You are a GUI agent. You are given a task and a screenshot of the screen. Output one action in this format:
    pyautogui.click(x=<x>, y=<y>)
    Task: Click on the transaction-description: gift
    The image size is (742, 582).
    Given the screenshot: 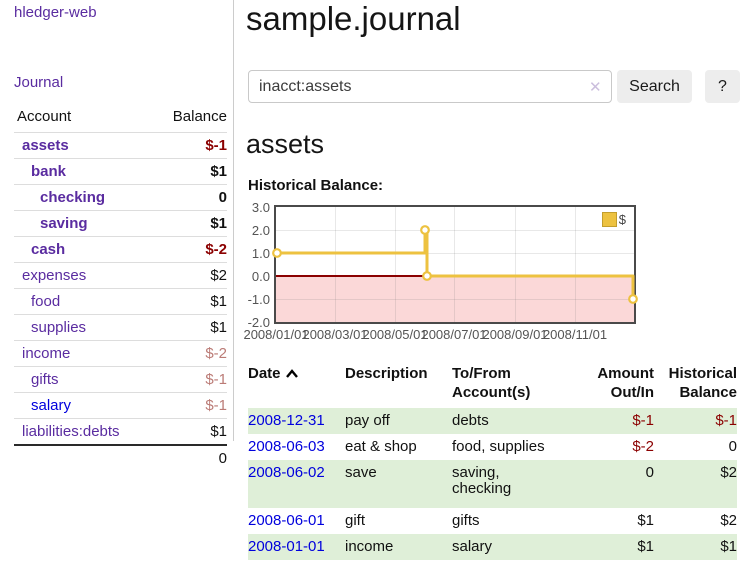 What is the action you would take?
    pyautogui.click(x=355, y=520)
    